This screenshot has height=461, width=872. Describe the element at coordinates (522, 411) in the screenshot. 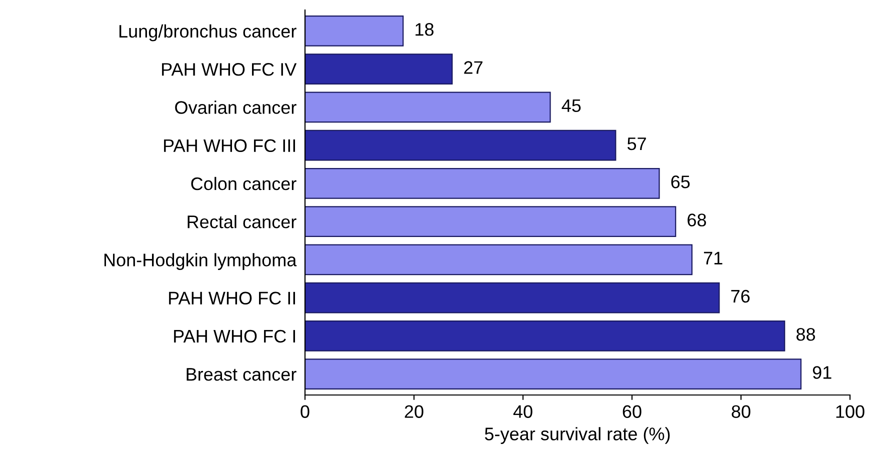

I see `x-tick-label: 40` at that location.